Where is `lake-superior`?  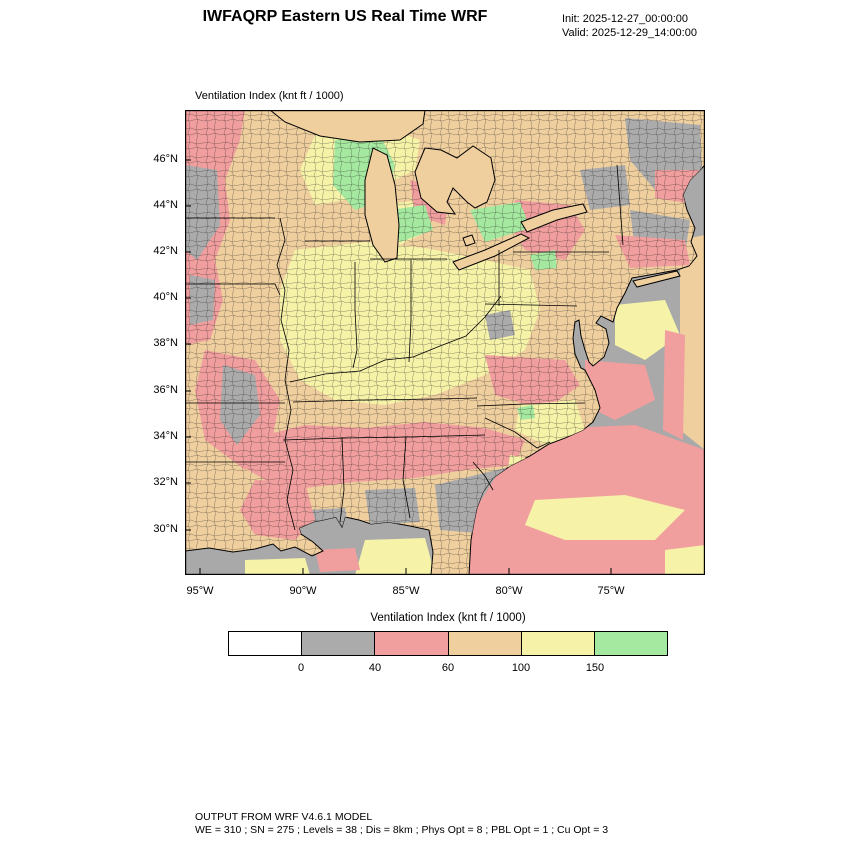 lake-superior is located at coordinates (347, 126).